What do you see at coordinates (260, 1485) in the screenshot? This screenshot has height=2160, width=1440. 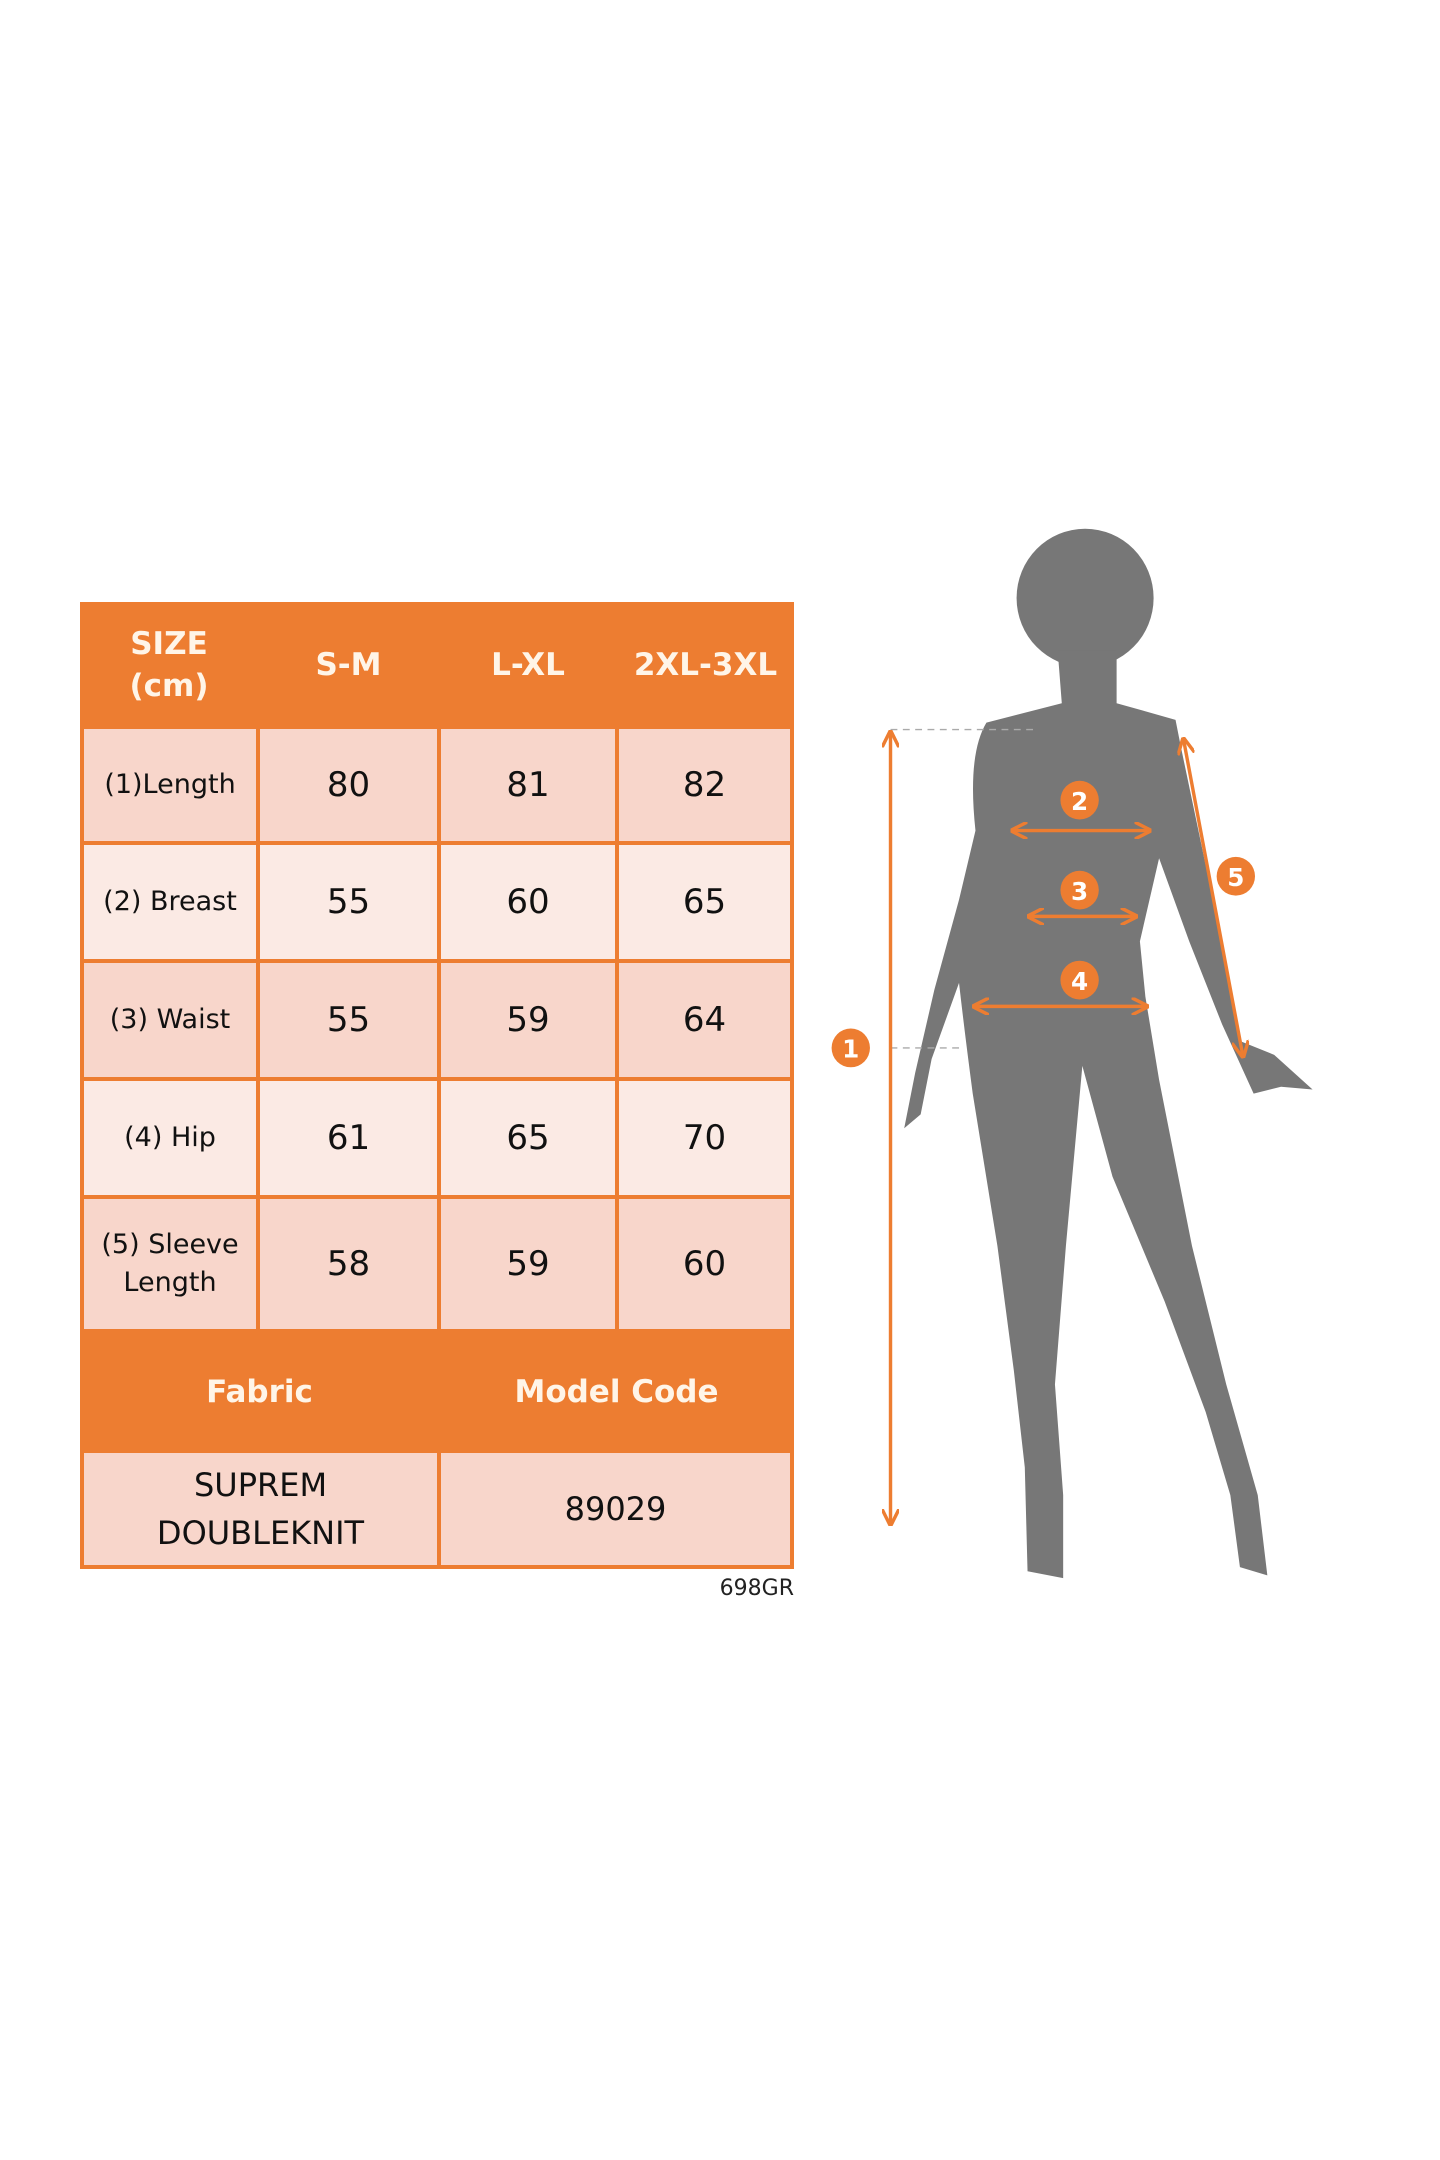 I see `fabric-line1: SUPREM` at bounding box center [260, 1485].